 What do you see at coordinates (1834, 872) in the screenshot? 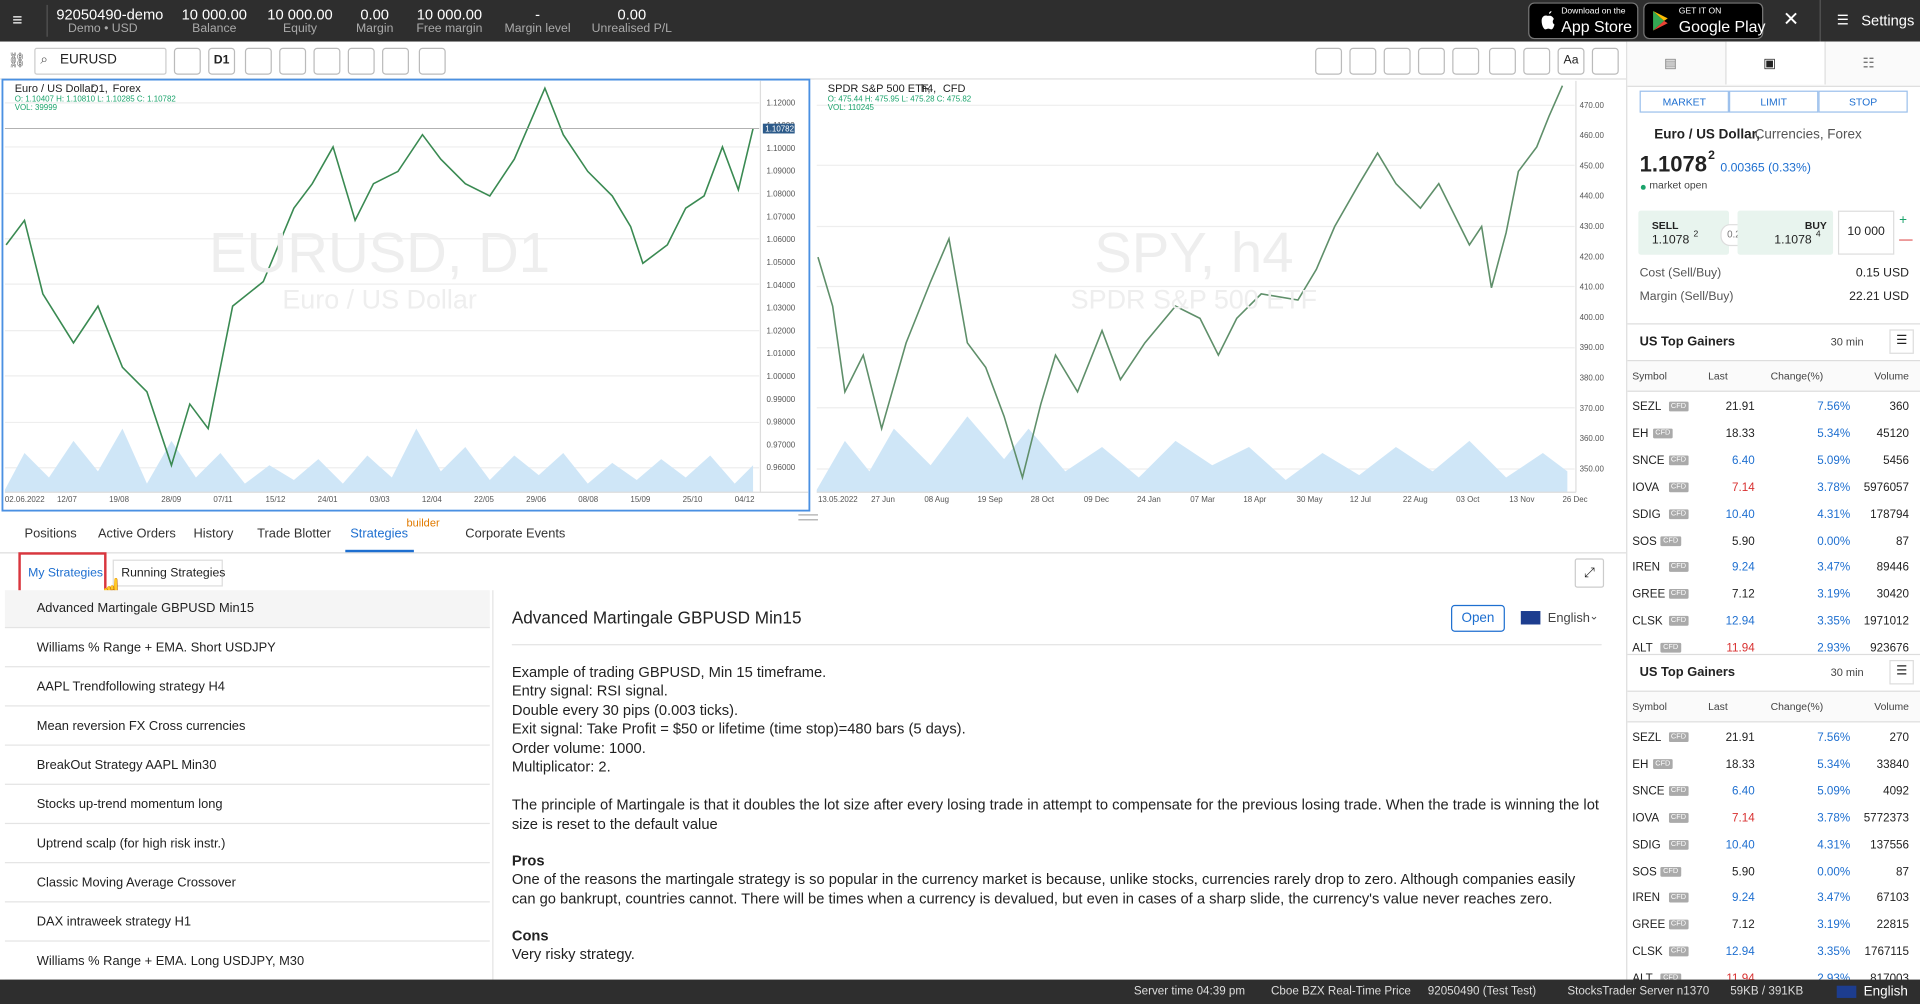
I see `change: 0.00%` at bounding box center [1834, 872].